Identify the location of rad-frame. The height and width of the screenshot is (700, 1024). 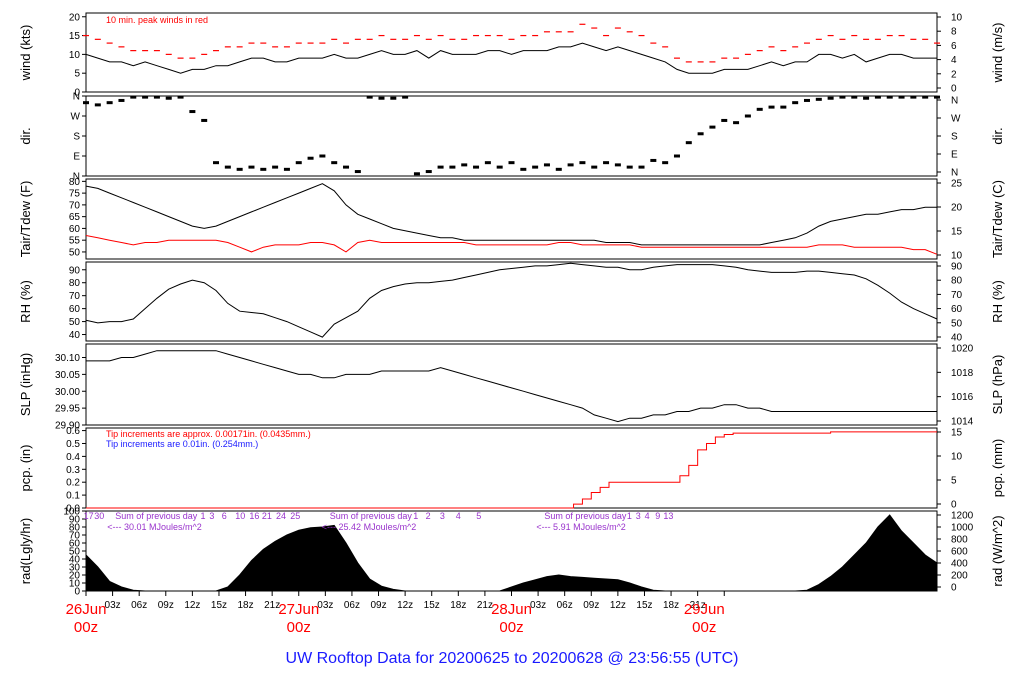
(511, 551).